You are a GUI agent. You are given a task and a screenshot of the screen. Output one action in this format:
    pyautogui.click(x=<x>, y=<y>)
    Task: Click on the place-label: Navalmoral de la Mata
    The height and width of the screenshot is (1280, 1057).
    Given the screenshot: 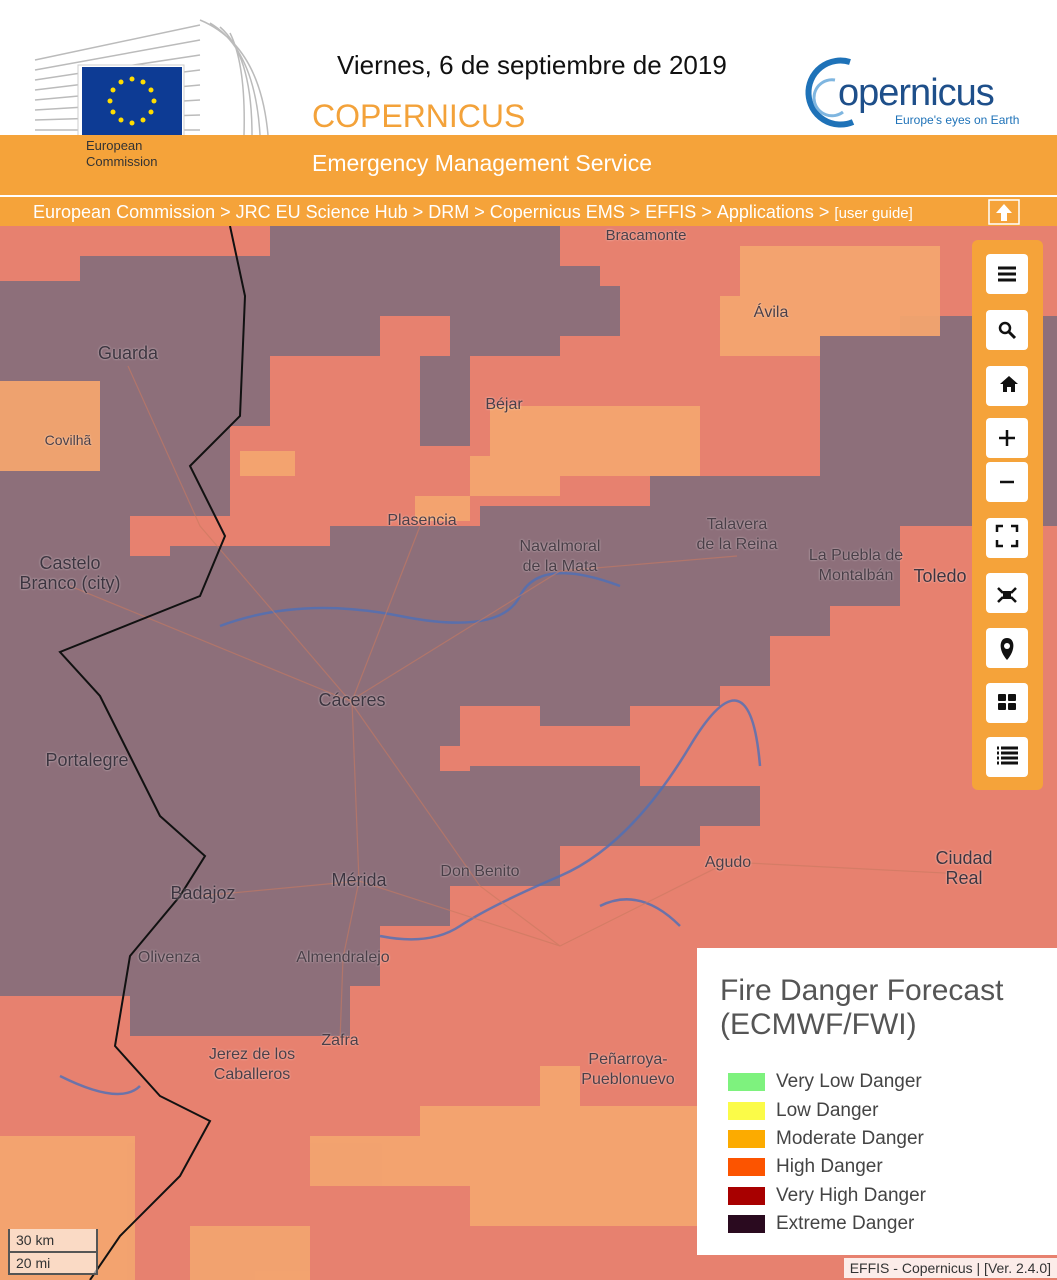 What is the action you would take?
    pyautogui.click(x=560, y=556)
    